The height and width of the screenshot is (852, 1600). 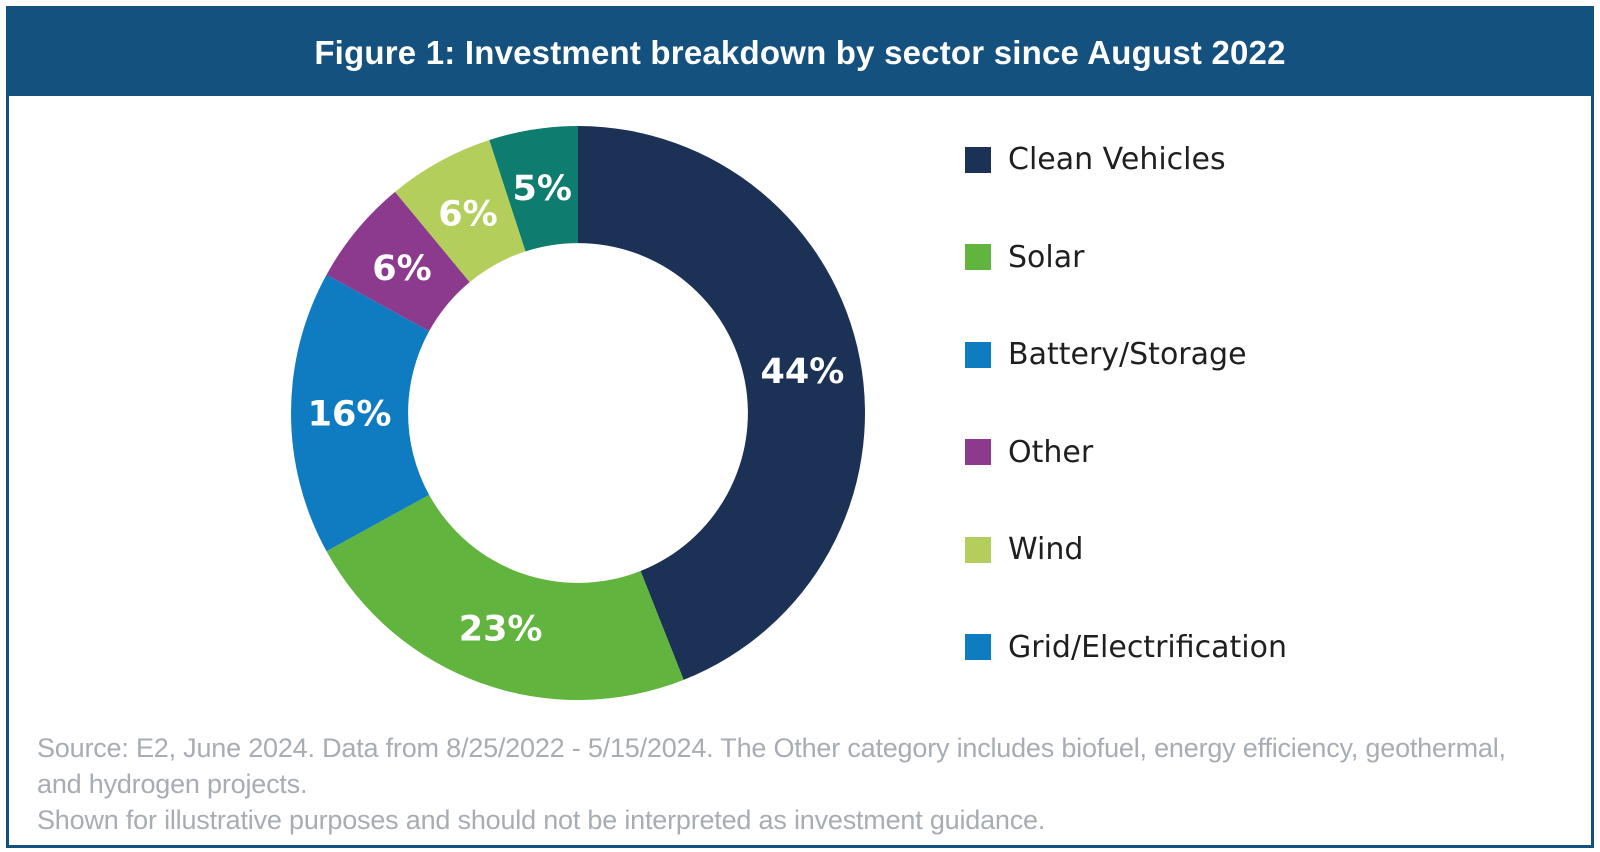 I want to click on pie-segment-clean-vehicles, so click(x=722, y=403).